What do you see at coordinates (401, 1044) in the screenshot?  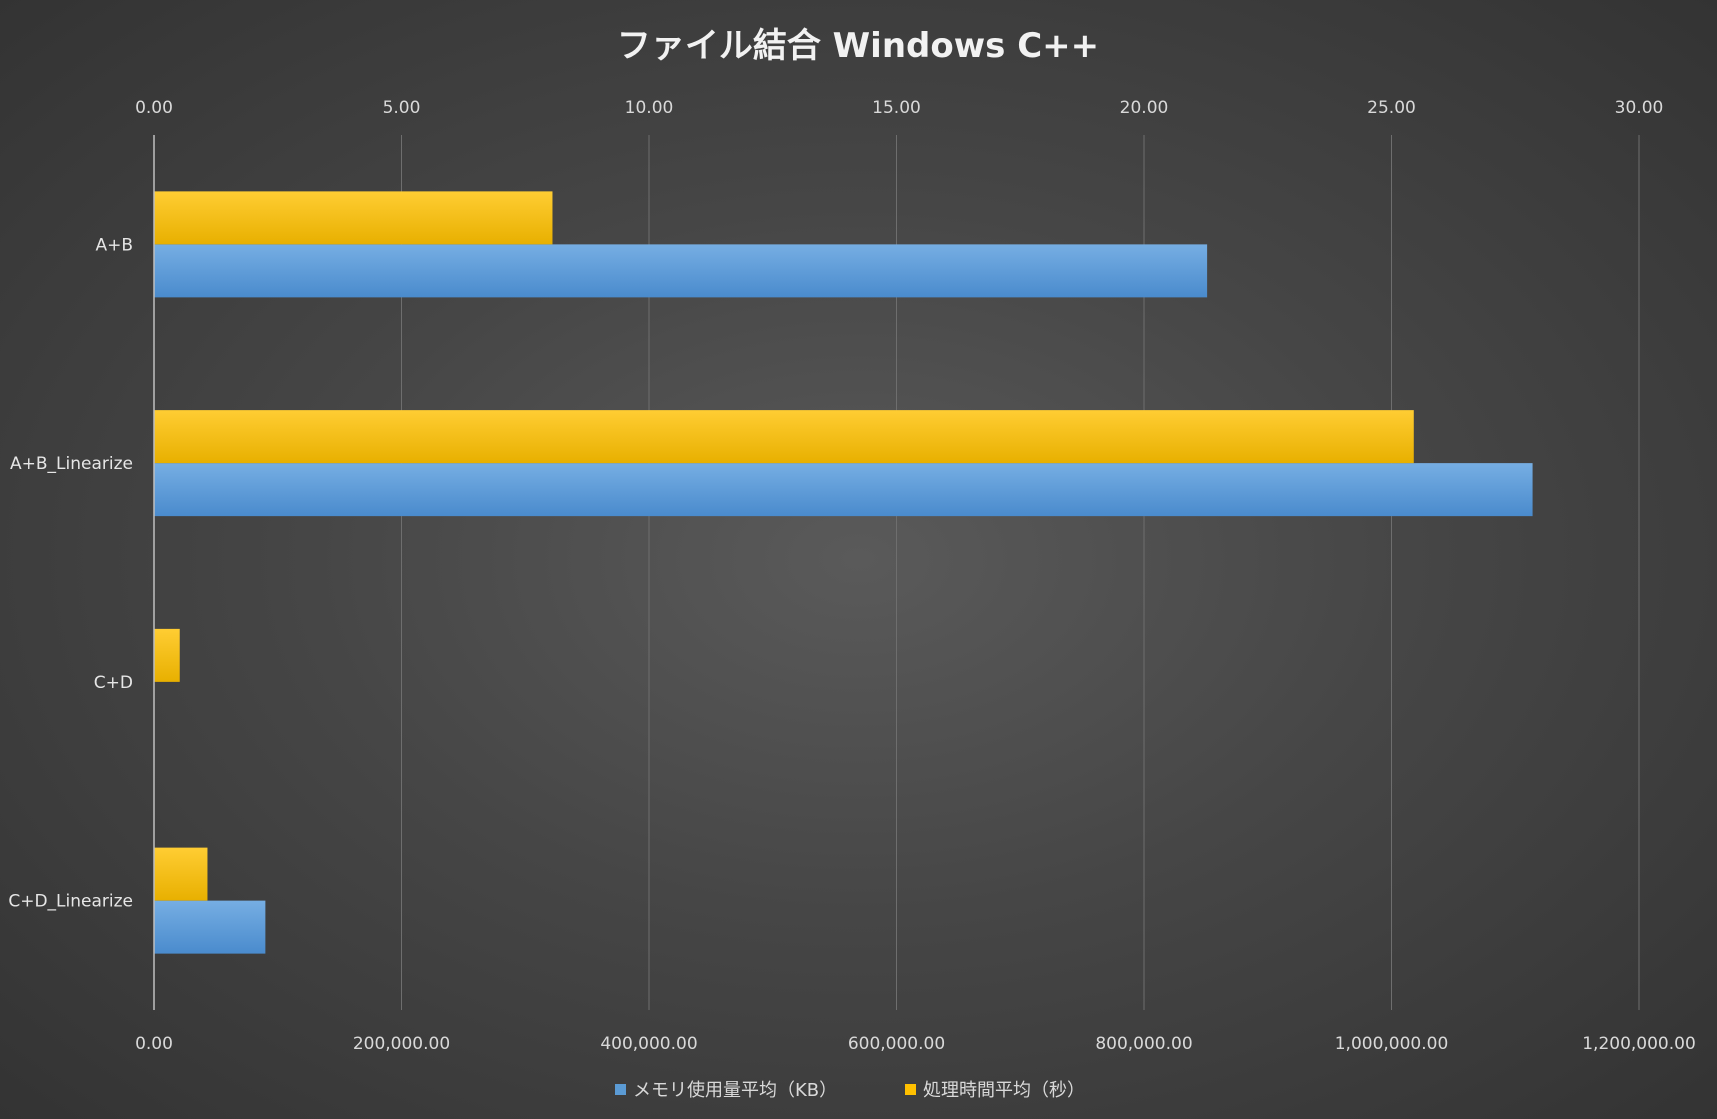 I see `bottom-tick-label: 200,000.00` at bounding box center [401, 1044].